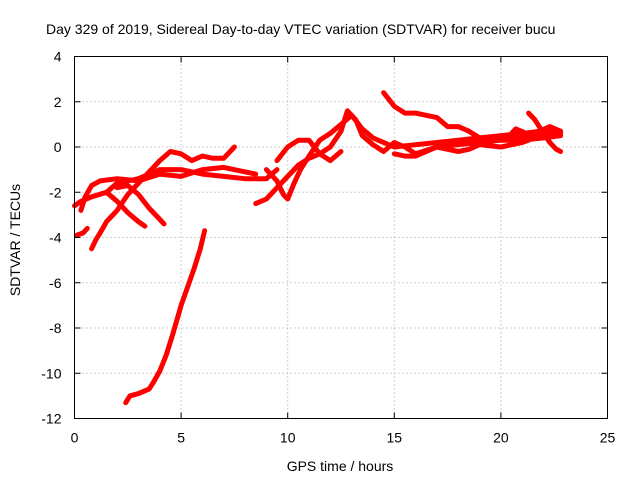  What do you see at coordinates (55, 238) in the screenshot?
I see `y-tick-label: -4` at bounding box center [55, 238].